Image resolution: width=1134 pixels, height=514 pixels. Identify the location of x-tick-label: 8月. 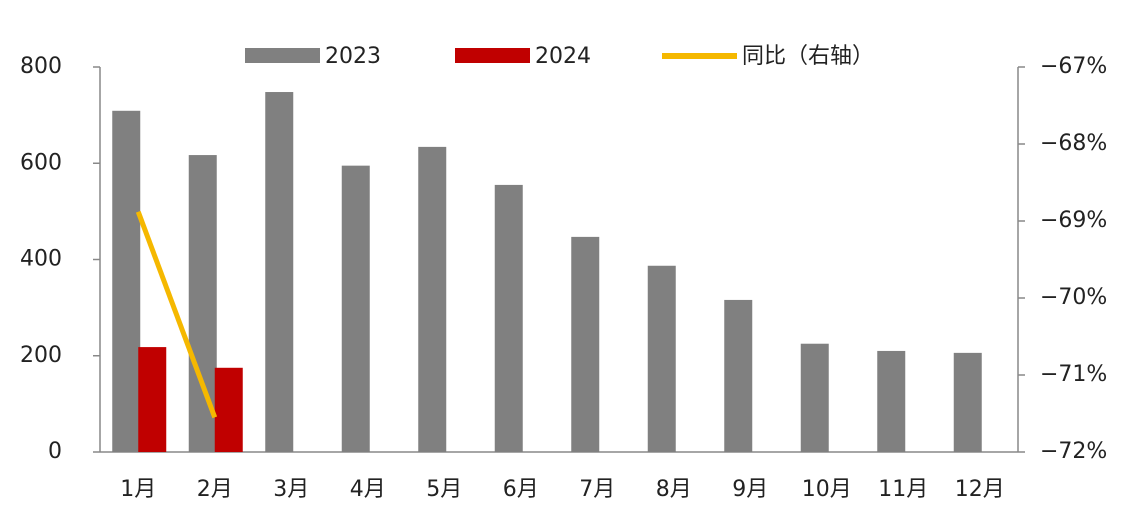
(674, 489).